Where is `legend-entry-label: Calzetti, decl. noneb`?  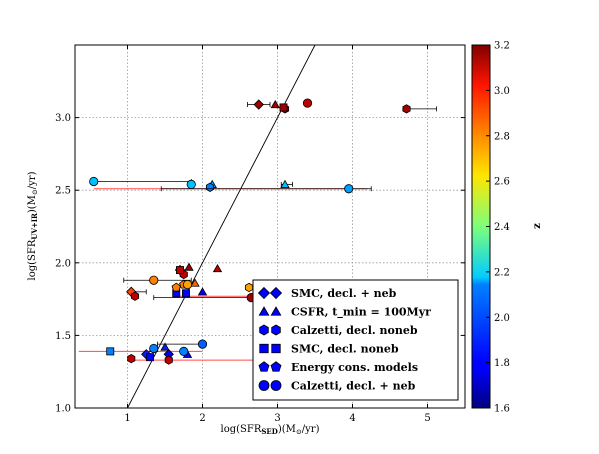 legend-entry-label: Calzetti, decl. noneb is located at coordinates (354, 330).